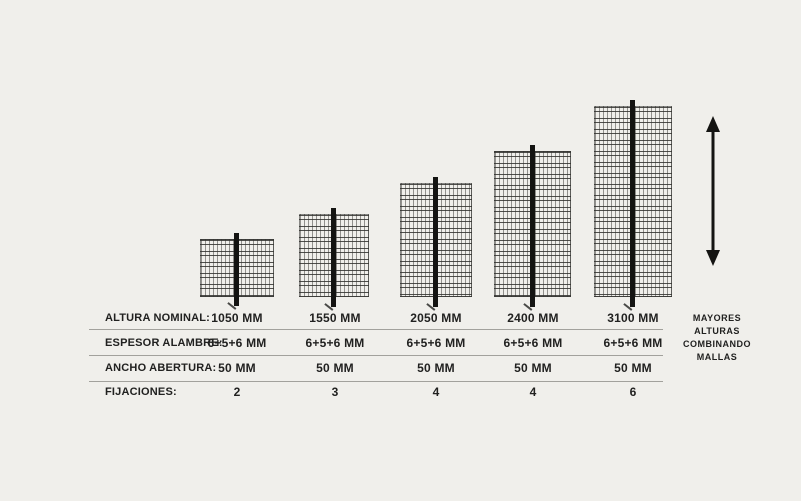 This screenshot has height=501, width=801. I want to click on spec-value-espesor-5: 6+5+6 MM, so click(633, 343).